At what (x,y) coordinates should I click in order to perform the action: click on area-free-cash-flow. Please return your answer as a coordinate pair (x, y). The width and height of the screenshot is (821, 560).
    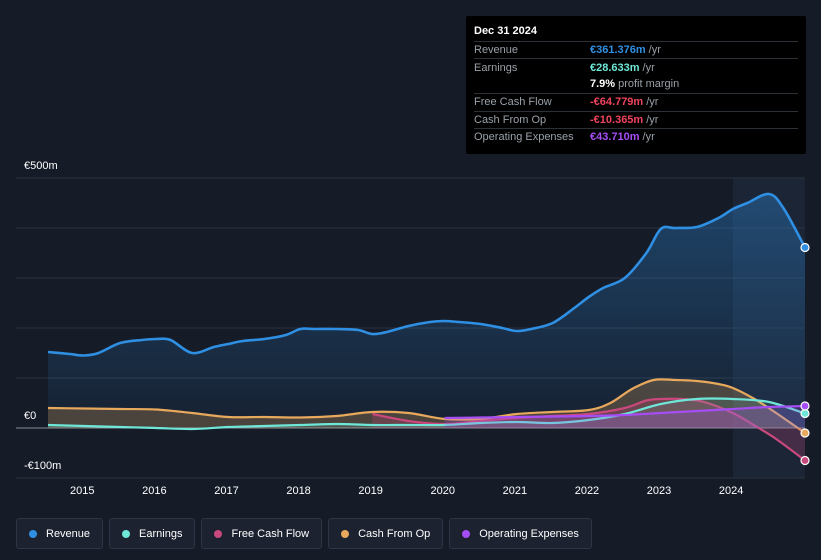
    Looking at the image, I should click on (588, 429).